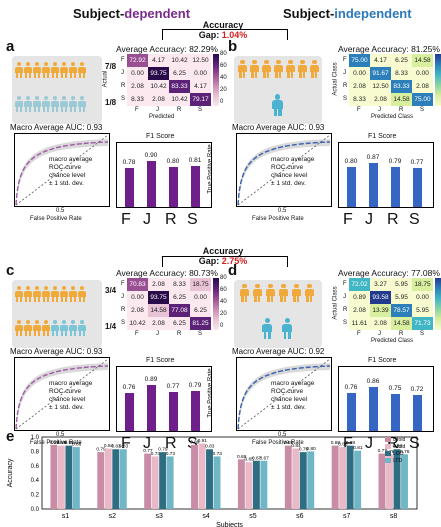 This screenshot has width=441, height=527. I want to click on f1-value: 0.75, so click(395, 388).